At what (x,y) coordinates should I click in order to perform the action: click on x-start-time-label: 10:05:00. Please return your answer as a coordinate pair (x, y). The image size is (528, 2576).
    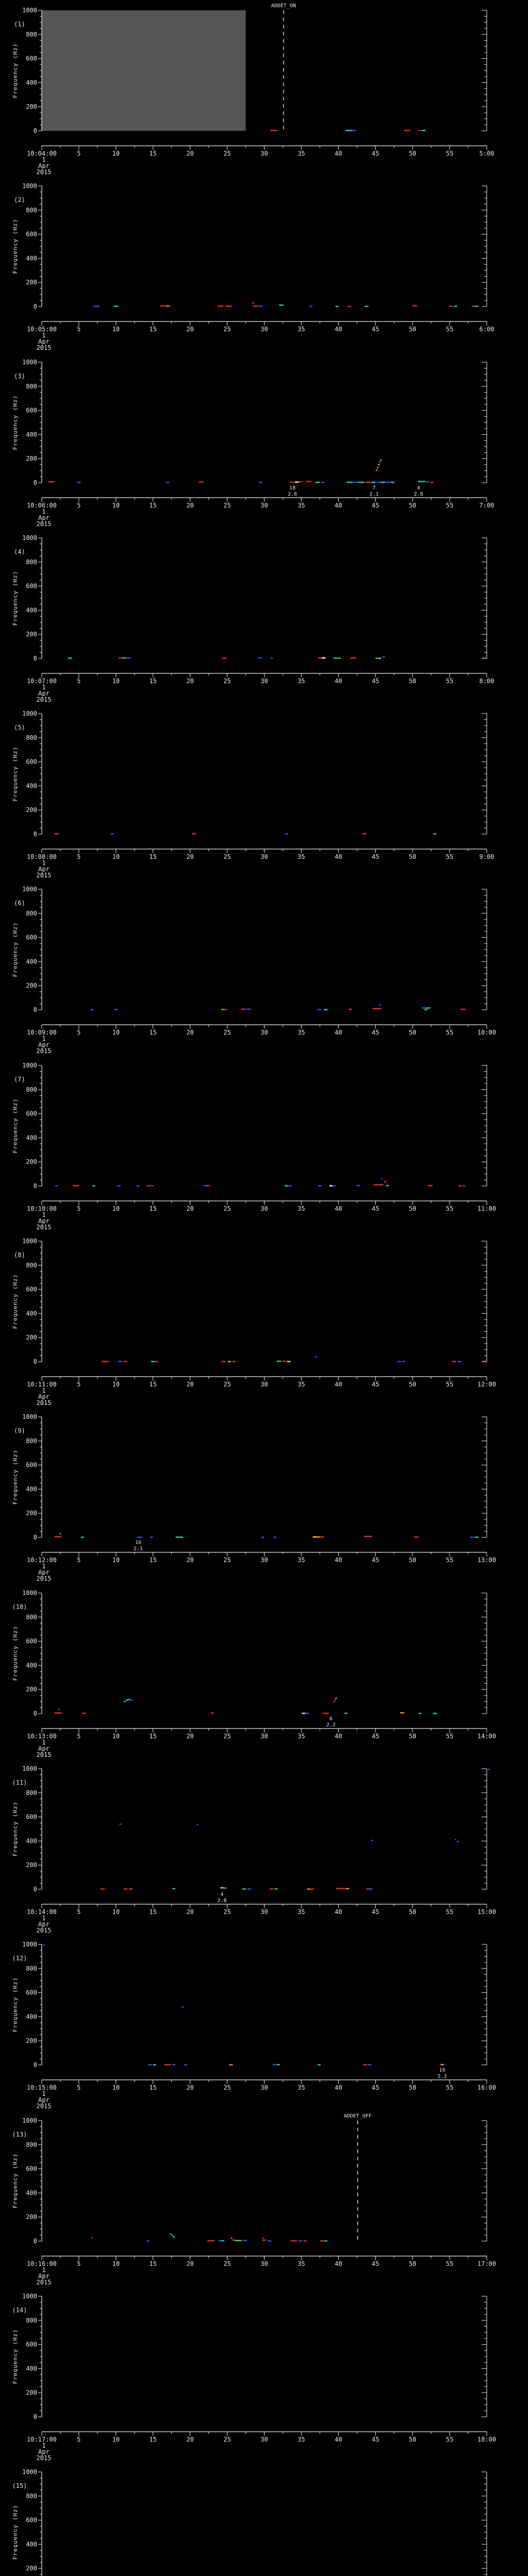
    Looking at the image, I should click on (42, 329).